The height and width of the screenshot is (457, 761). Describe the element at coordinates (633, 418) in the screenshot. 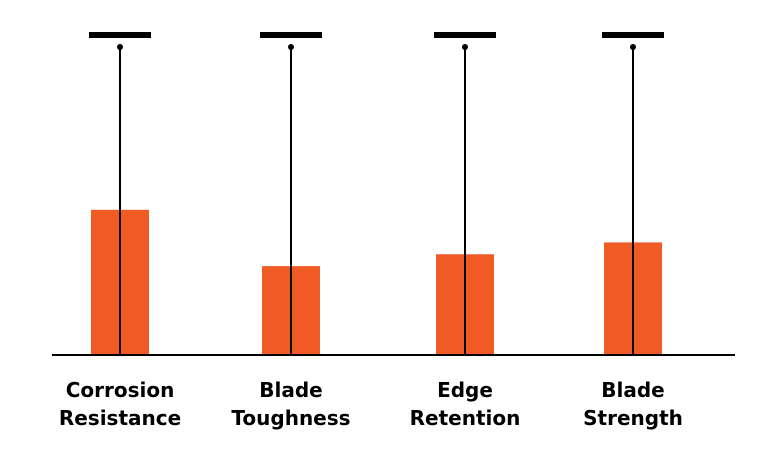

I see `category-label-3-line-1: Strength` at that location.